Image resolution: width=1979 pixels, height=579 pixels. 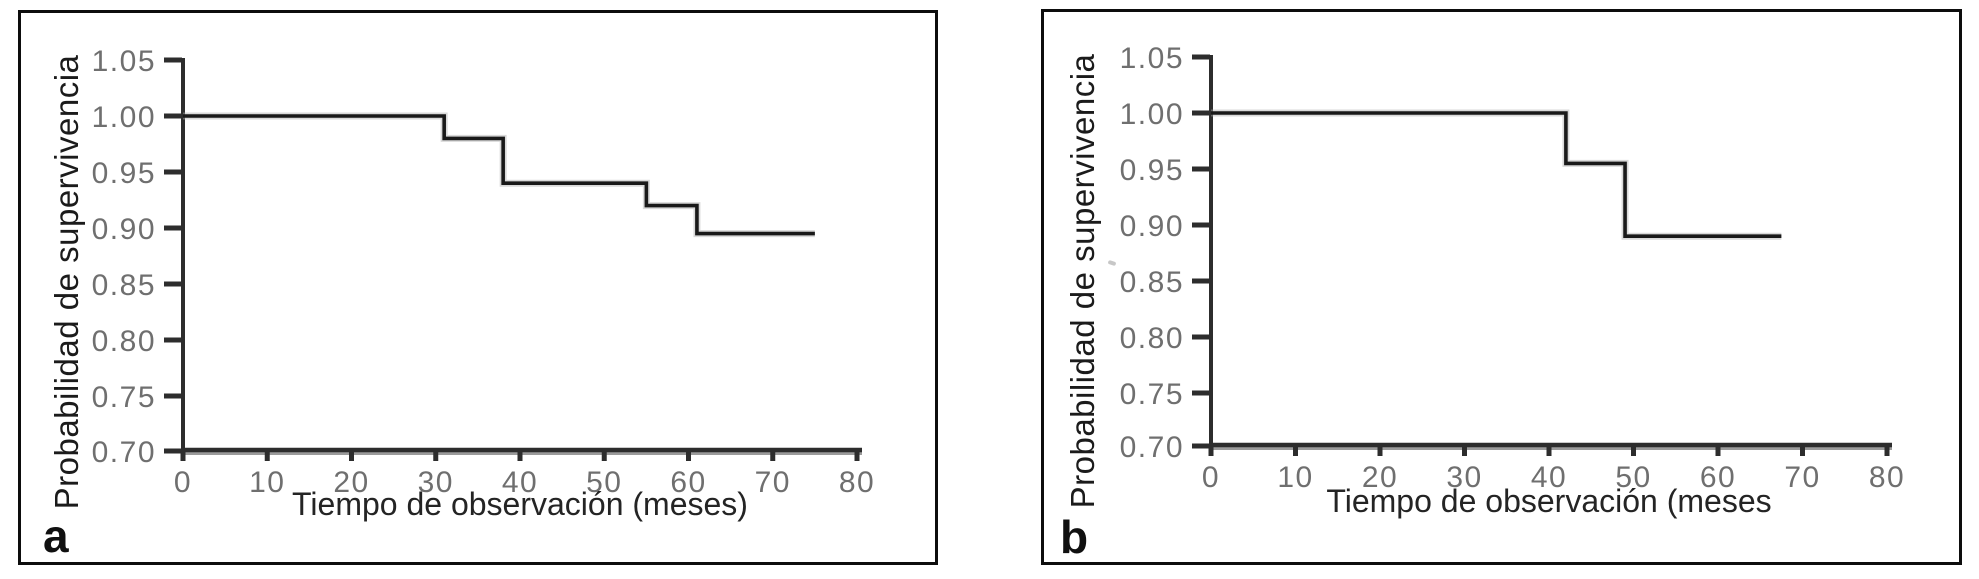 What do you see at coordinates (1549, 501) in the screenshot?
I see `x-axis-title: Tiempo de observación (meses` at bounding box center [1549, 501].